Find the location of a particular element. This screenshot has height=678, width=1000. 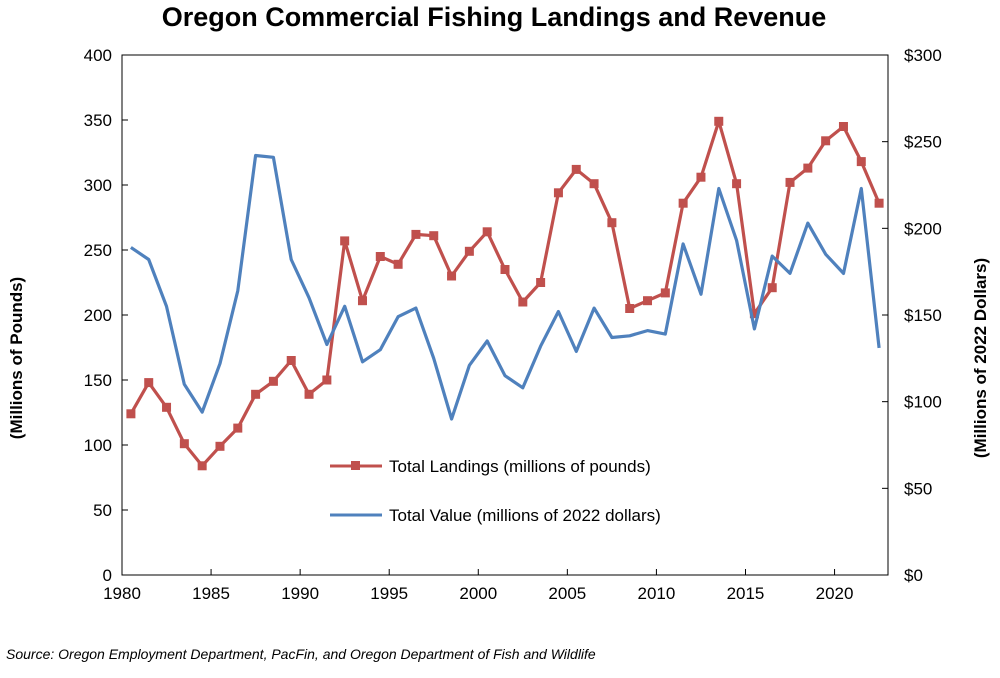

y-right-tick-label: $100 is located at coordinates (923, 402).